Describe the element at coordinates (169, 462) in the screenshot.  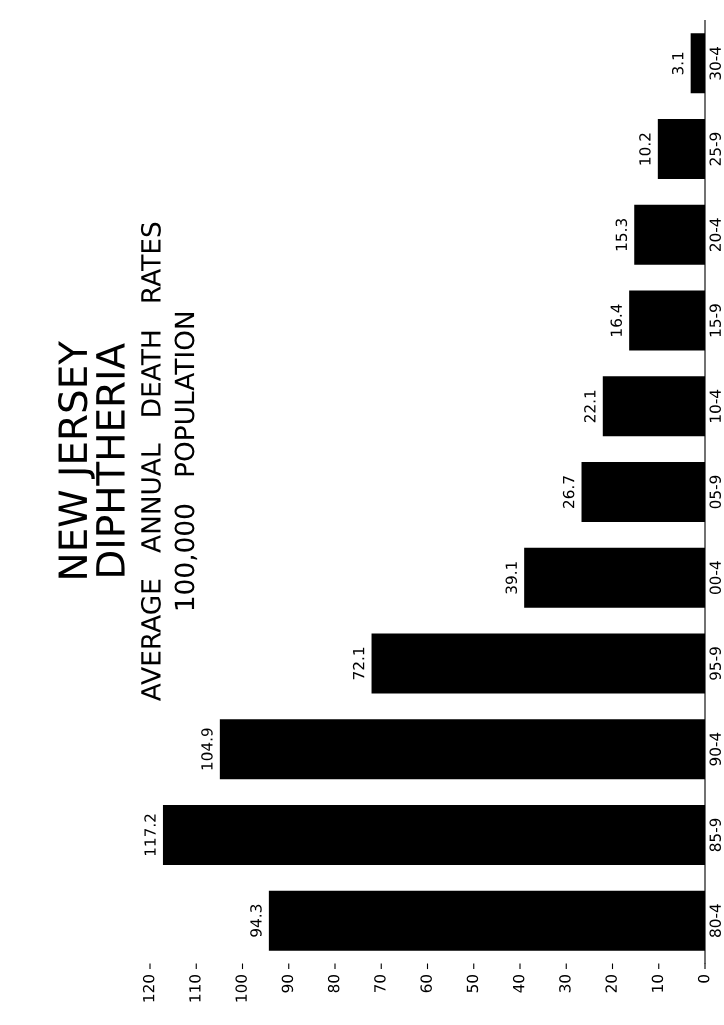
I see `text: AVERAGE ANNUAL DEATH RATES 100,000 POPULATION` at that location.